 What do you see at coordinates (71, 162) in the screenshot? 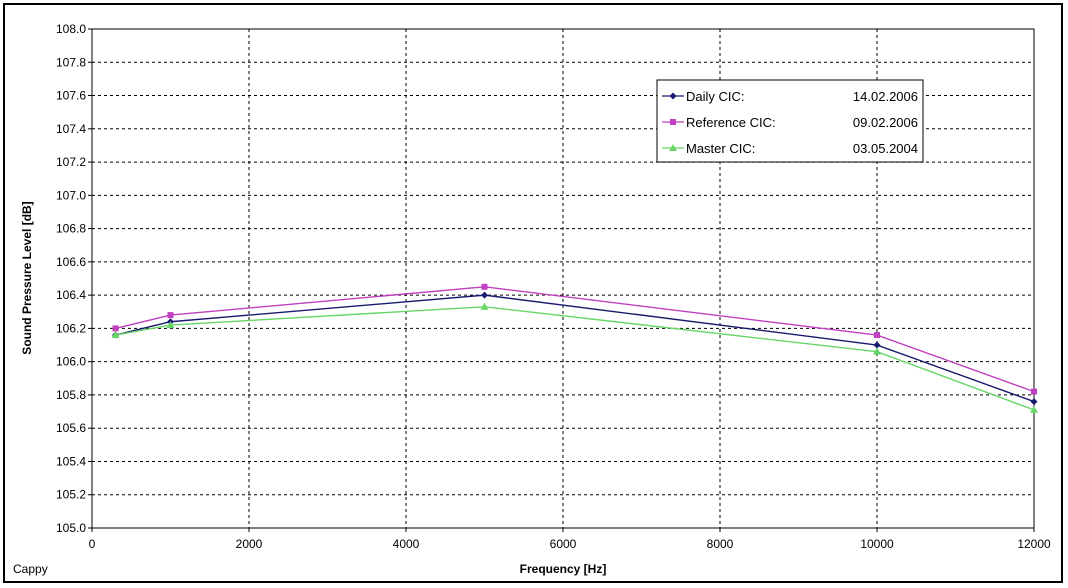
I see `y-tick-label: 107.2` at bounding box center [71, 162].